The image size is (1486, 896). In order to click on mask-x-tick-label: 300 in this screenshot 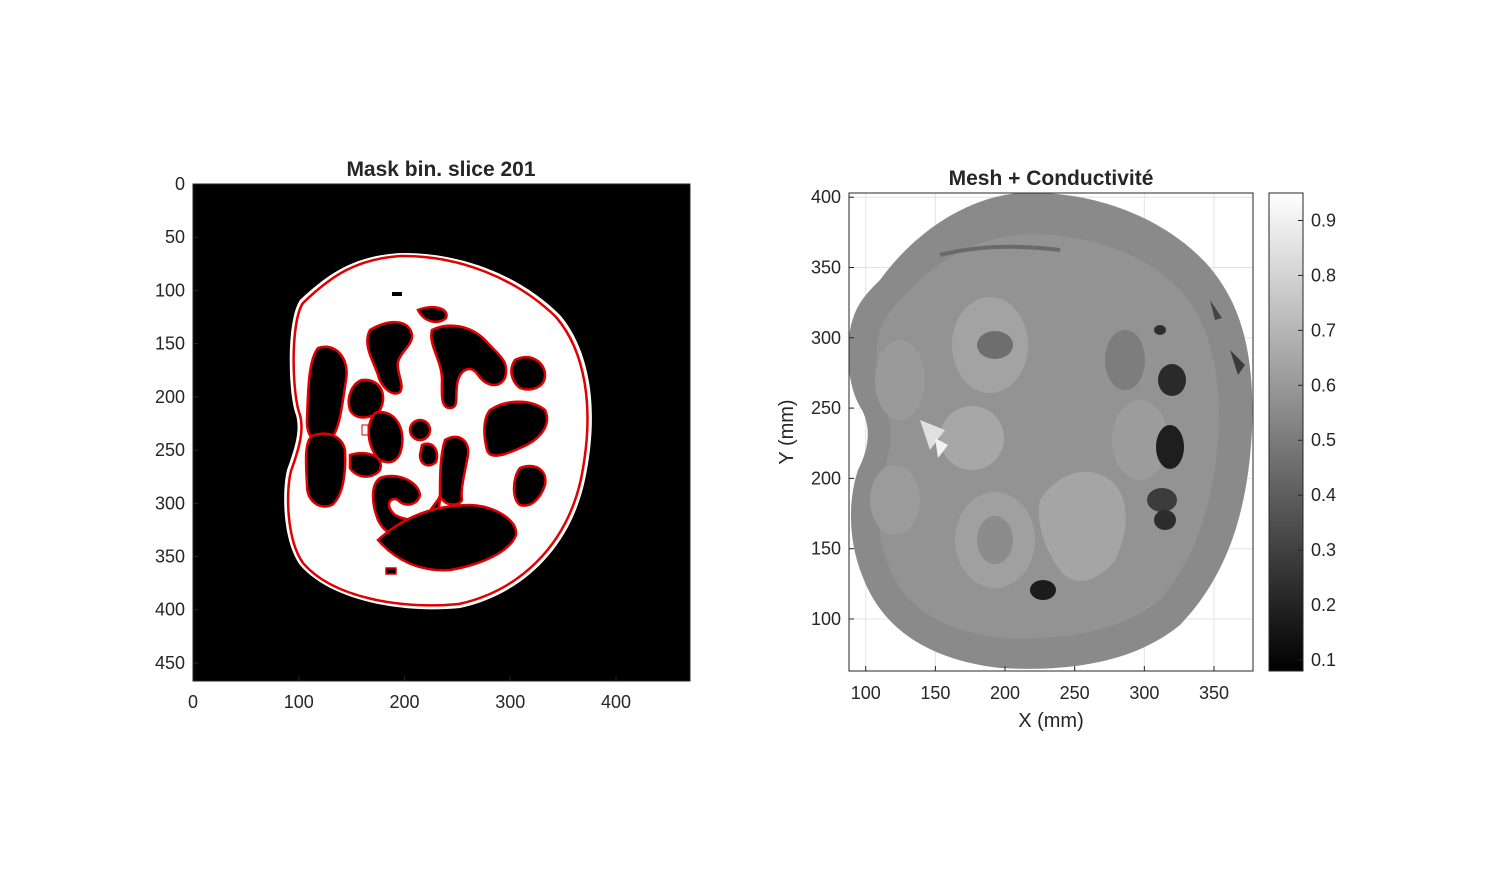, I will do `click(510, 702)`.